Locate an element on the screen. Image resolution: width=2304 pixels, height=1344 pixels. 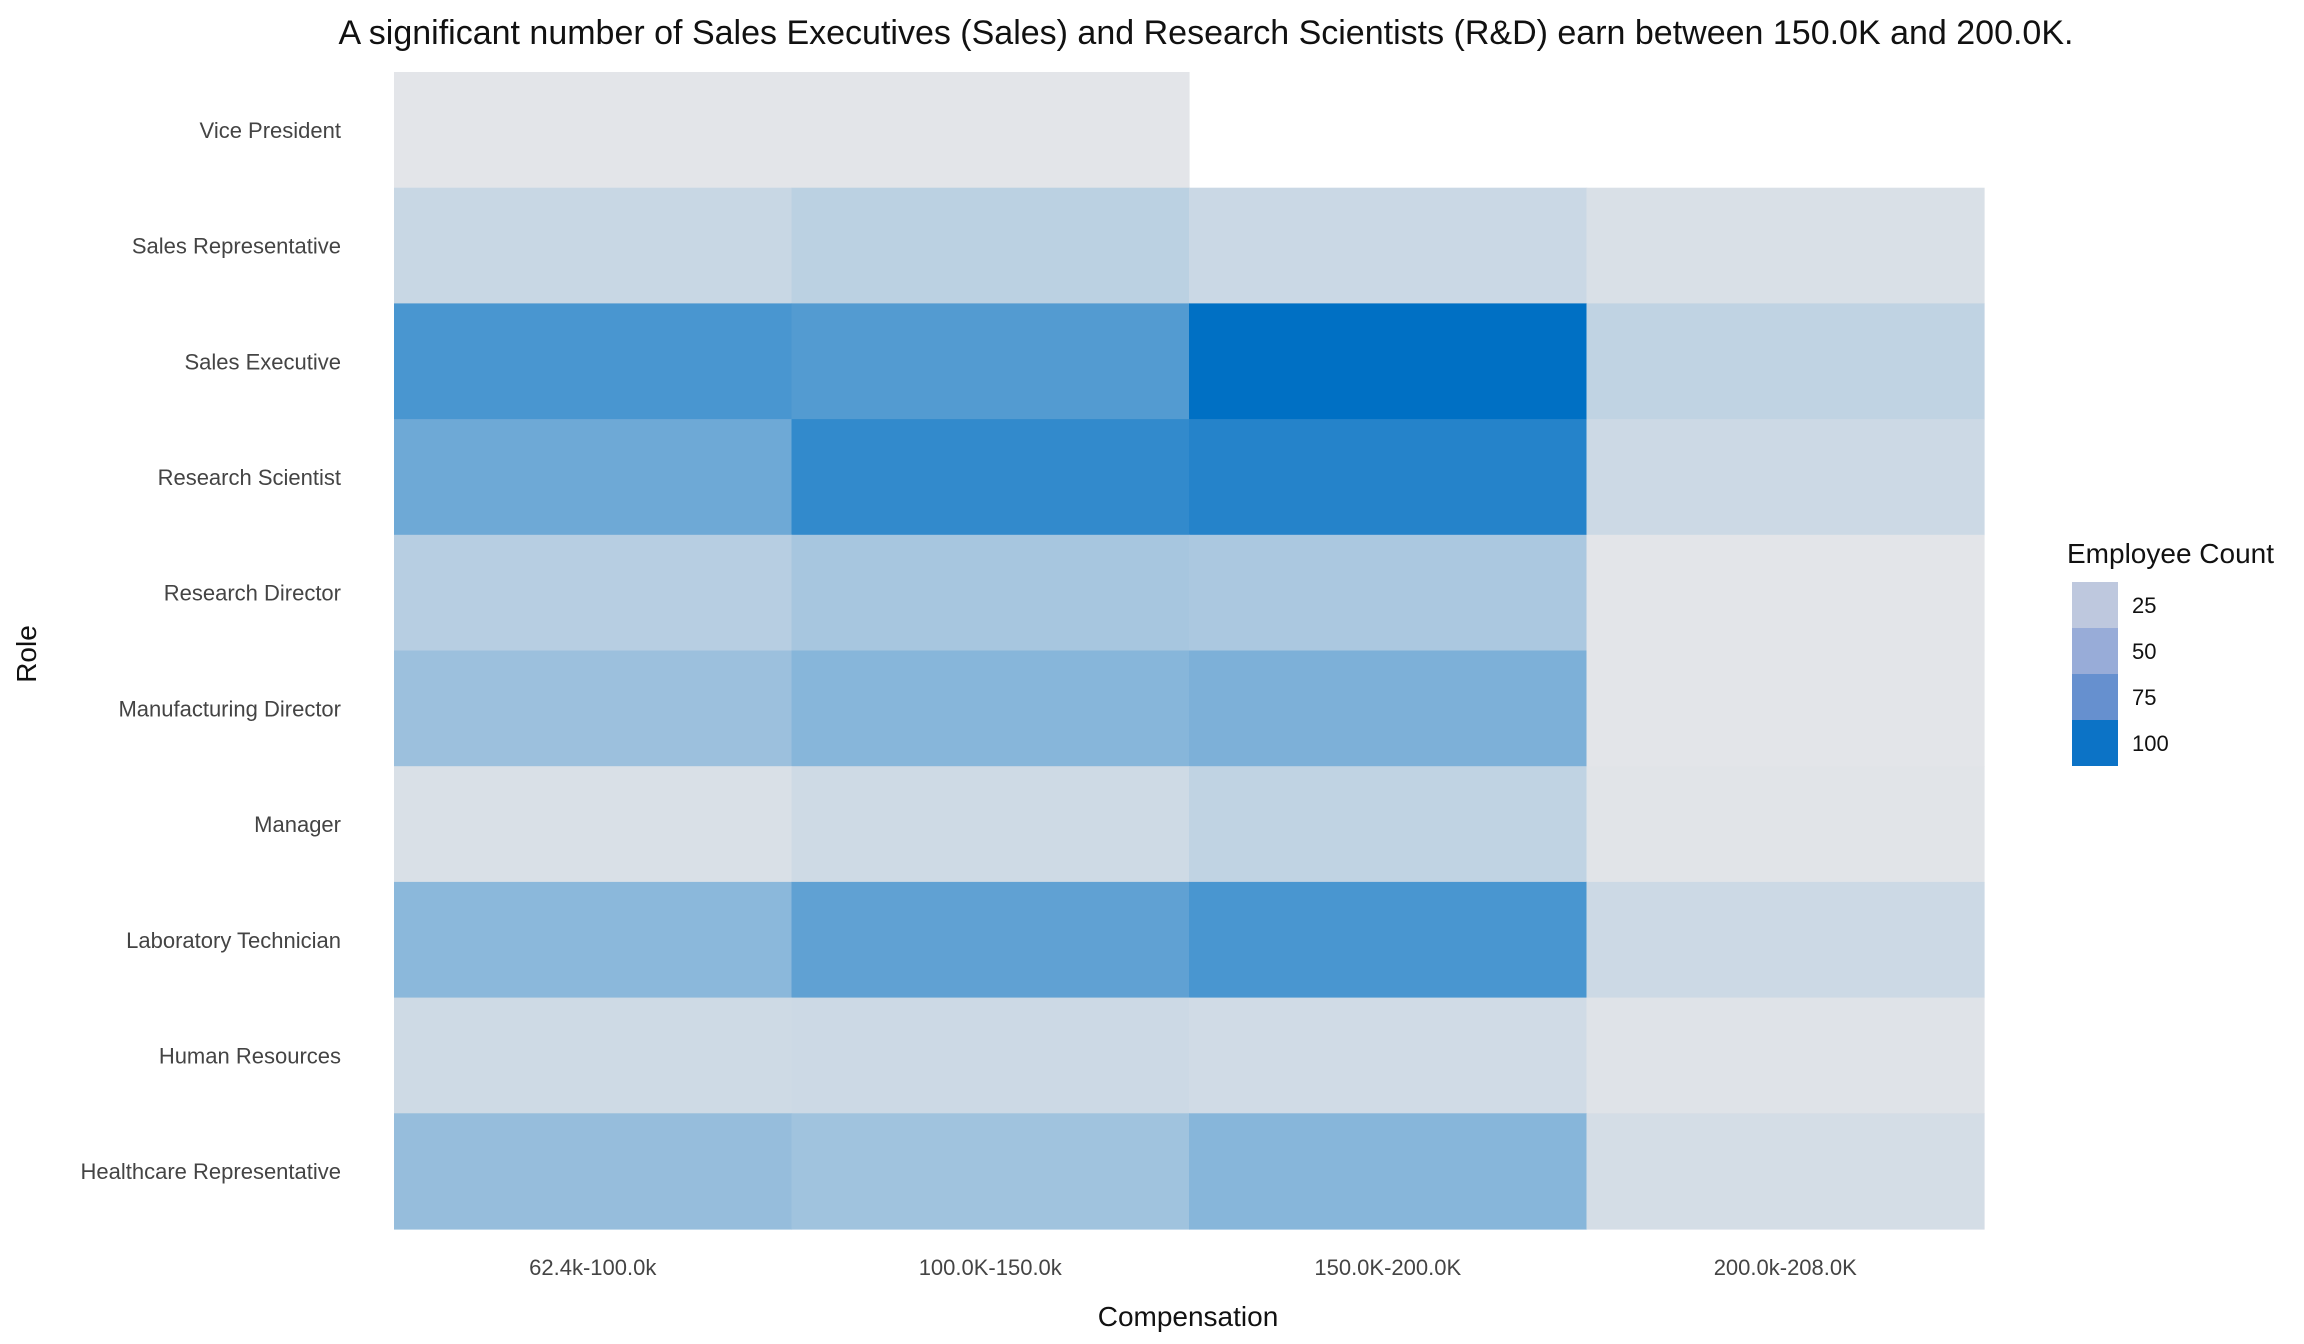
y-tick-label: Sales Executive is located at coordinates (262, 361).